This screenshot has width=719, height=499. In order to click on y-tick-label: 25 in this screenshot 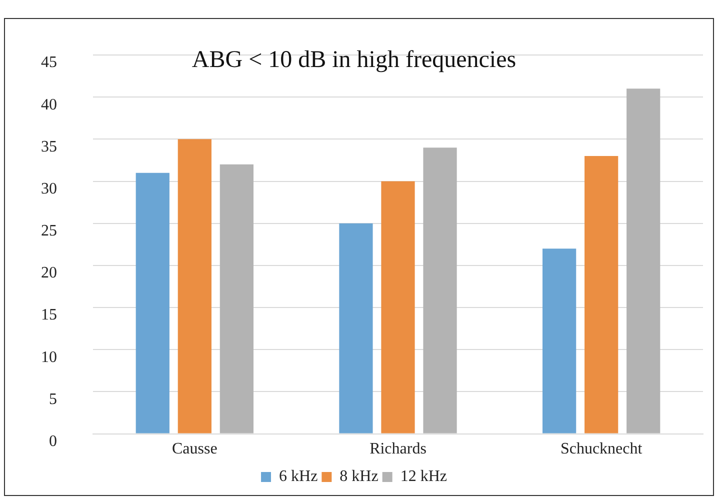, I will do `click(49, 231)`.